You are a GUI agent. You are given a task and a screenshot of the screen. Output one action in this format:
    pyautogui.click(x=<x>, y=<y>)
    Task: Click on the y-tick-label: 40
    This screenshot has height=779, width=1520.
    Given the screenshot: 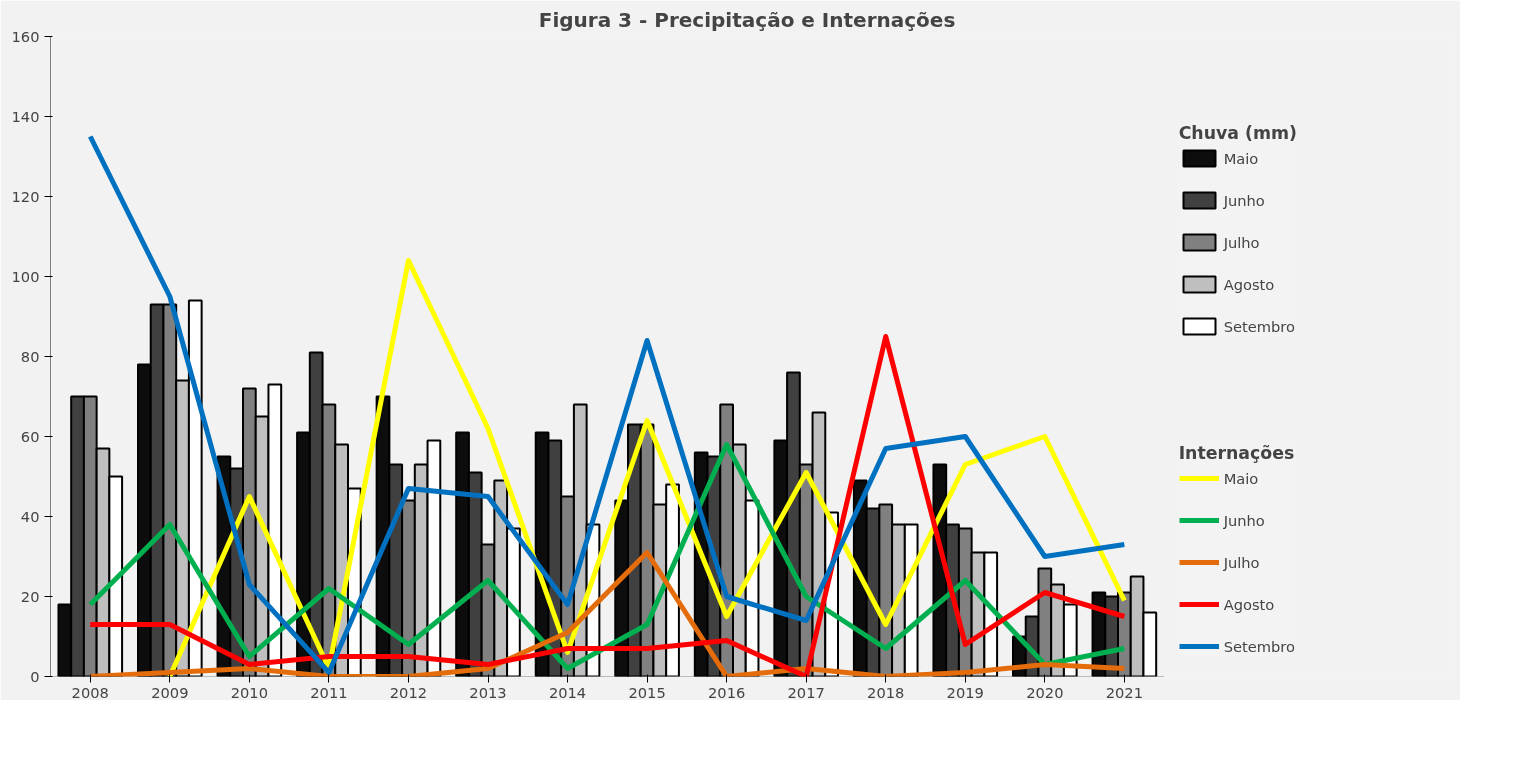 What is the action you would take?
    pyautogui.click(x=30, y=516)
    